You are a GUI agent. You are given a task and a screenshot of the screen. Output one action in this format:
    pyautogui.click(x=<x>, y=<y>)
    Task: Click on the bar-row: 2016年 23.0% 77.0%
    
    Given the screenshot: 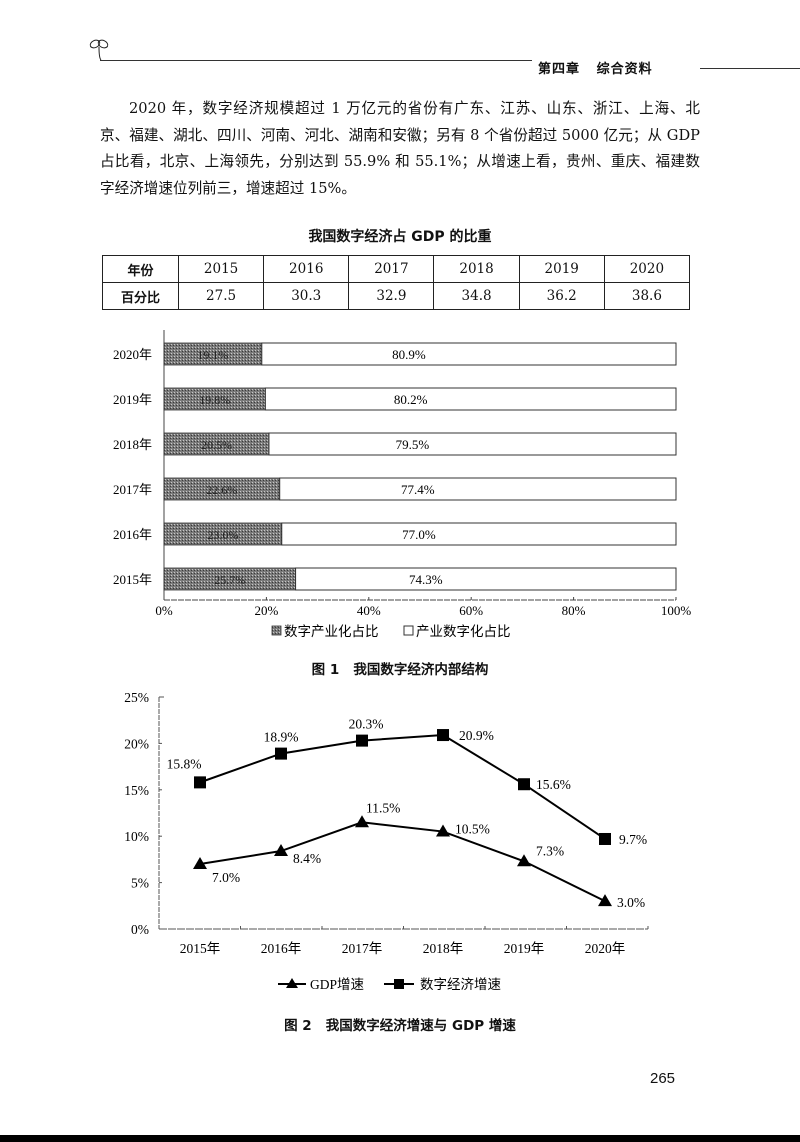 What is the action you would take?
    pyautogui.click(x=395, y=534)
    